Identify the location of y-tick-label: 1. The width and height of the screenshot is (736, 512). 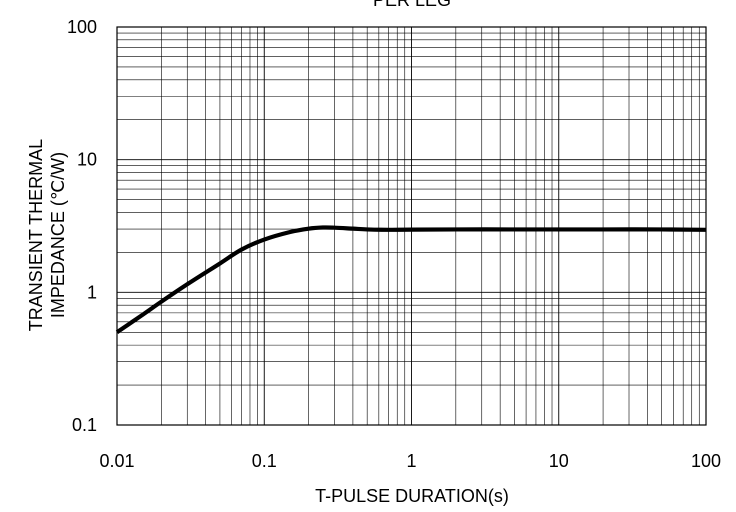
(92, 292).